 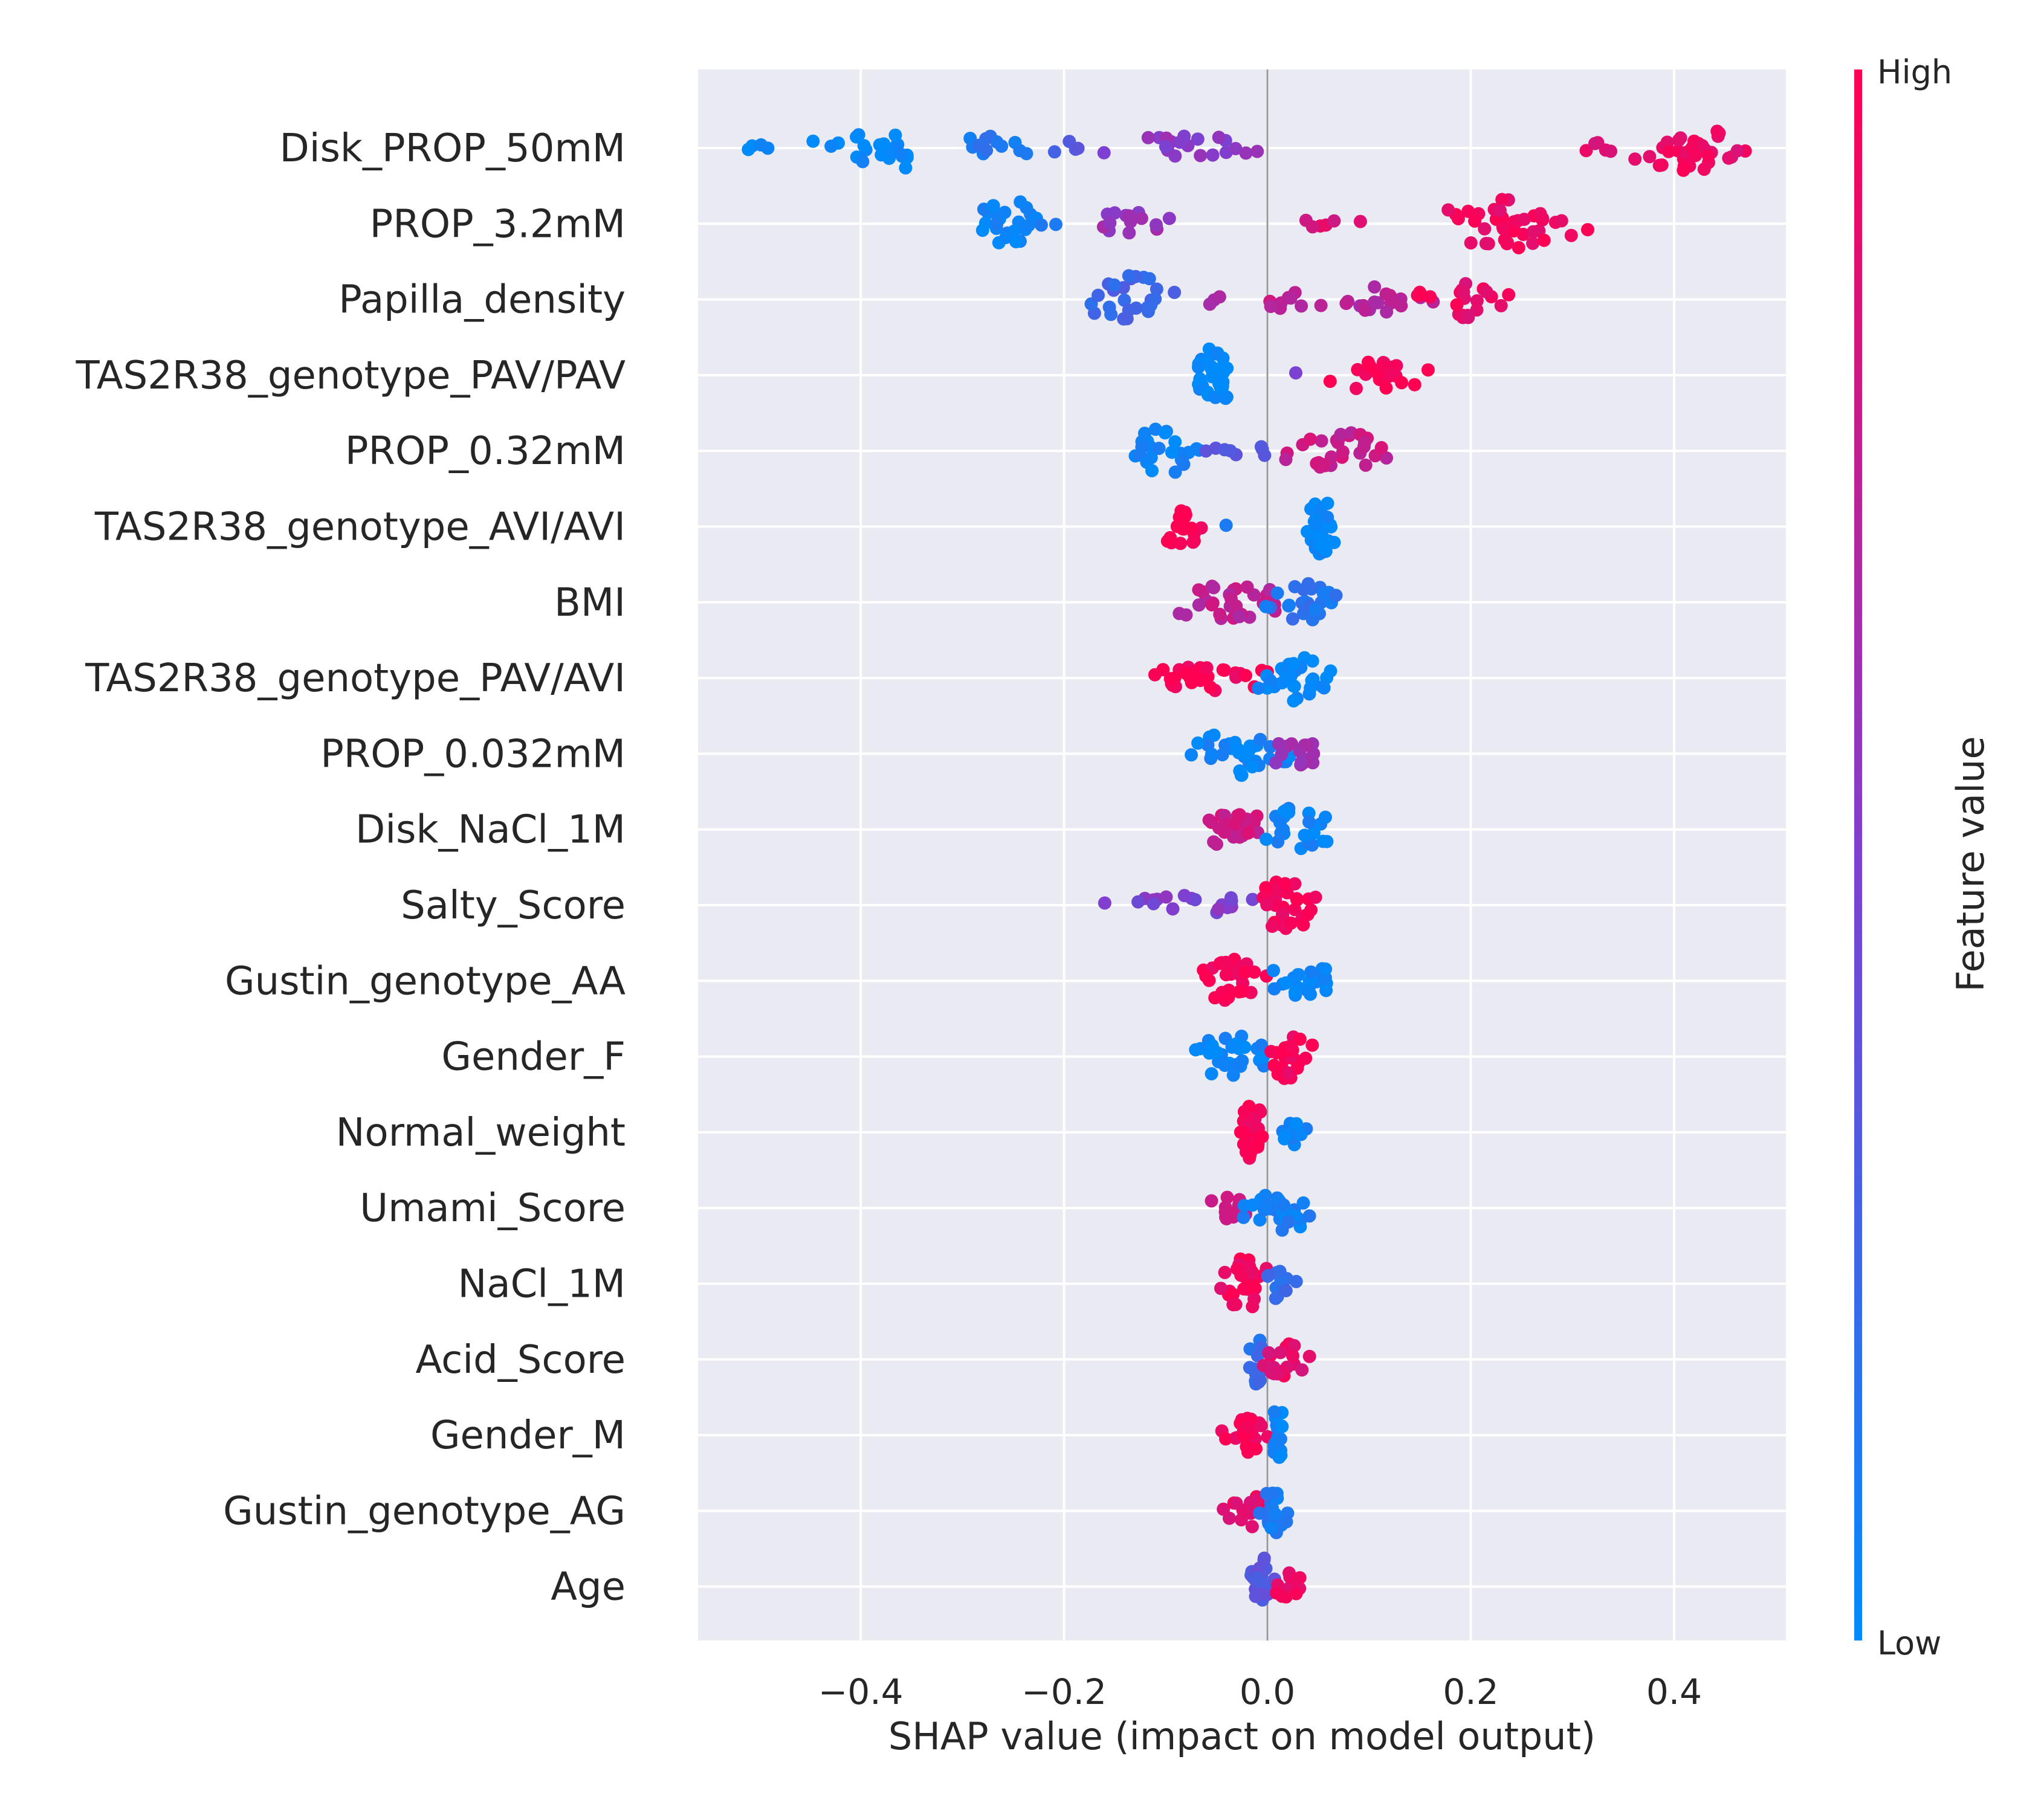 What do you see at coordinates (453, 148) in the screenshot?
I see `feature-label: Disk_PROP_50mM` at bounding box center [453, 148].